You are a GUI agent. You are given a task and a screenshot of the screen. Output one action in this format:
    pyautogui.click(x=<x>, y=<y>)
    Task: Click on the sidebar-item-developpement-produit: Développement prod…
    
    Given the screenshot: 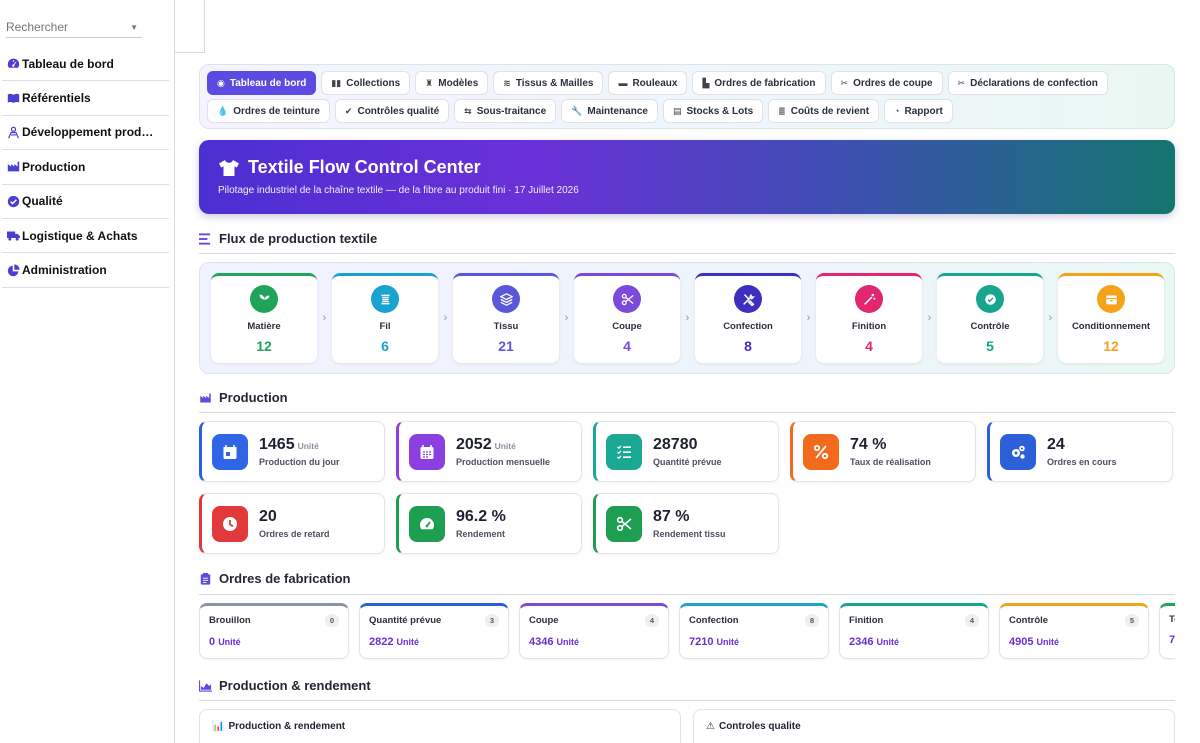 What is the action you would take?
    pyautogui.click(x=85, y=133)
    